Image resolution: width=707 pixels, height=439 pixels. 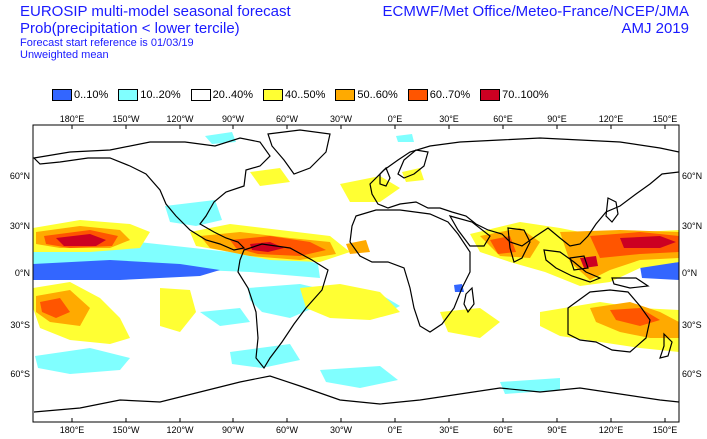 I want to click on coast-japan, so click(x=612, y=210).